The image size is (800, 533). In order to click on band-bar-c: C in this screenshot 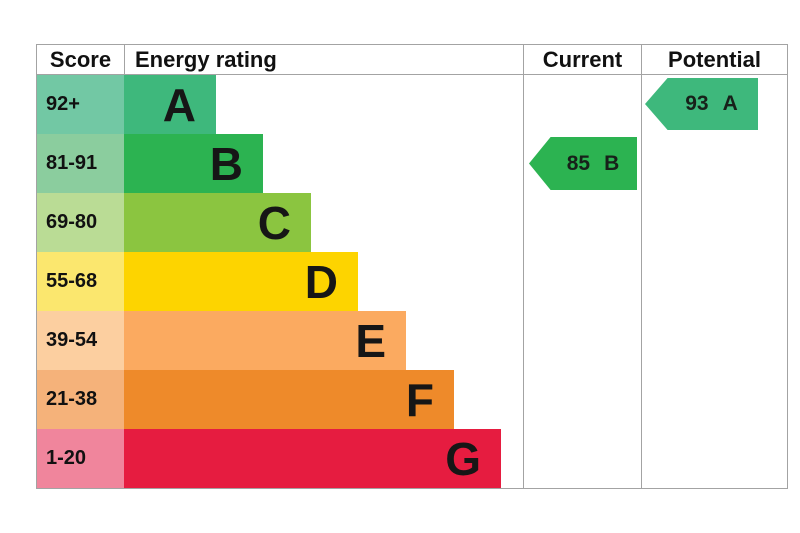, I will do `click(217, 222)`.